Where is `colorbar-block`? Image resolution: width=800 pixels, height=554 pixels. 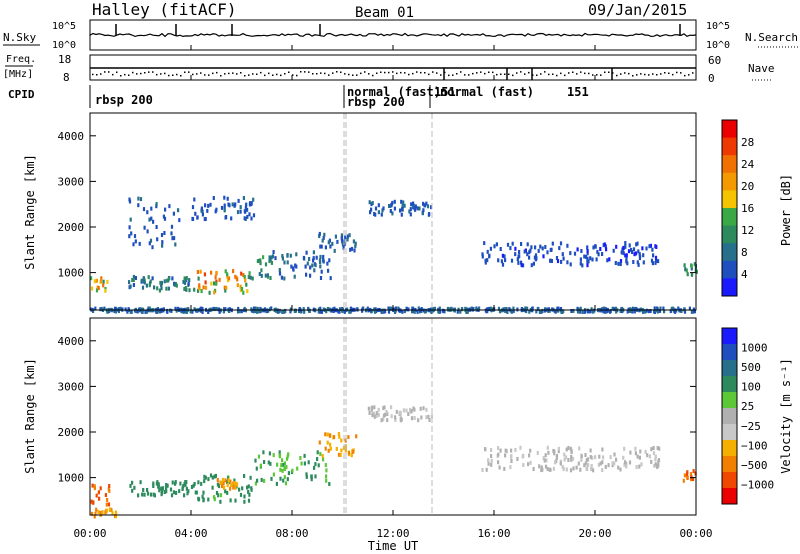 colorbar-block is located at coordinates (729, 464).